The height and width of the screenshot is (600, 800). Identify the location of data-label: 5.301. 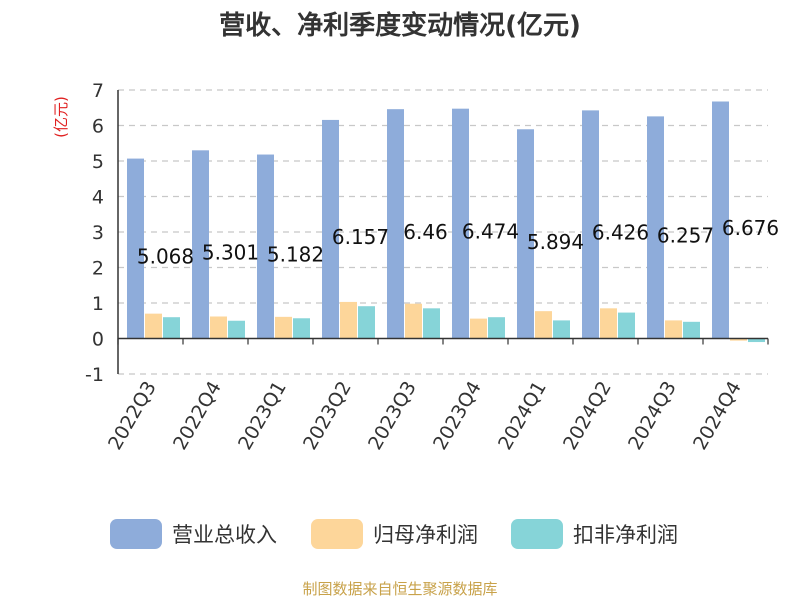
(230, 252).